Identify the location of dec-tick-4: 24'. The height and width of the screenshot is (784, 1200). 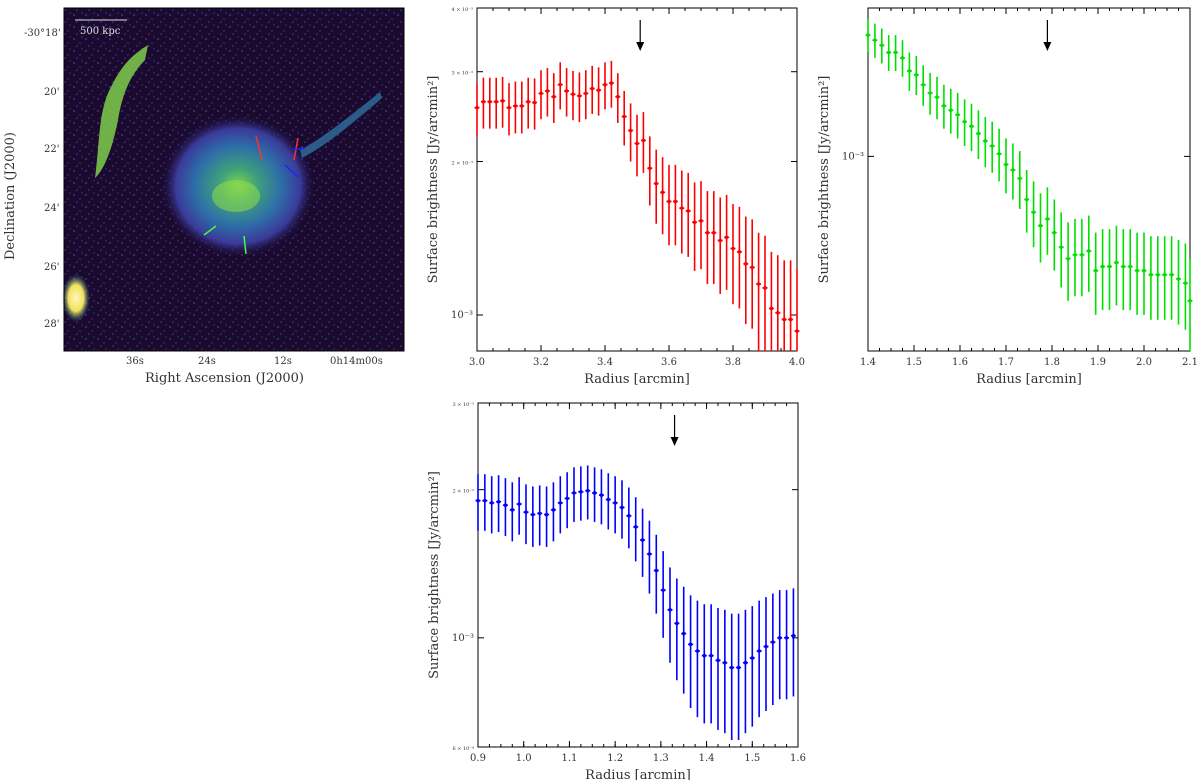
(51, 208).